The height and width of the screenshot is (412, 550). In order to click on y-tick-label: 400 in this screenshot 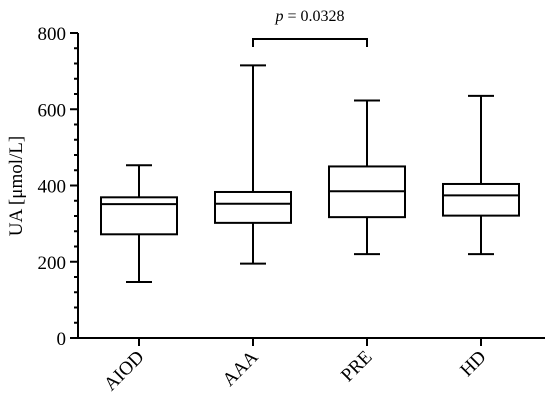, I will do `click(52, 187)`.